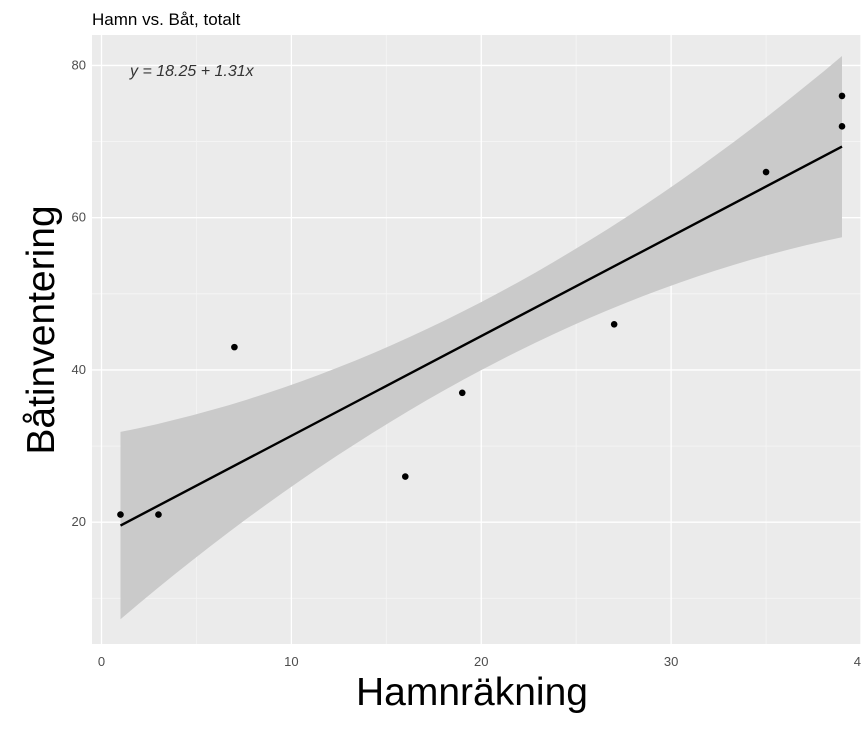 This screenshot has height=729, width=861. I want to click on x-tick-label: 30, so click(671, 661).